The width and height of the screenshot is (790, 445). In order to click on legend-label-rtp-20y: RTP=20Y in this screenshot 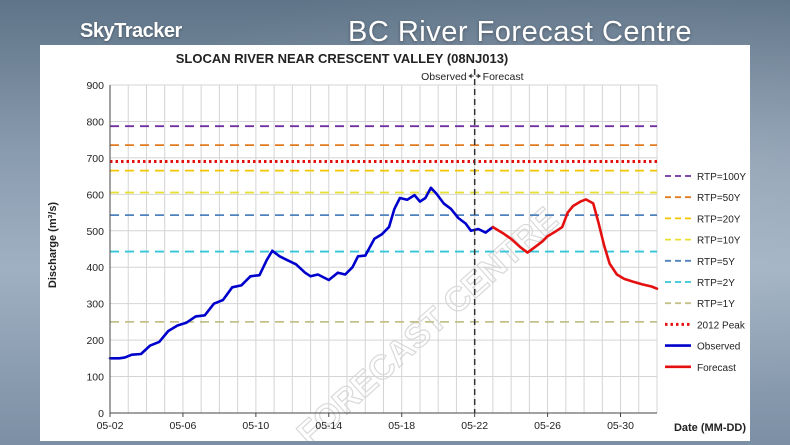, I will do `click(719, 219)`.